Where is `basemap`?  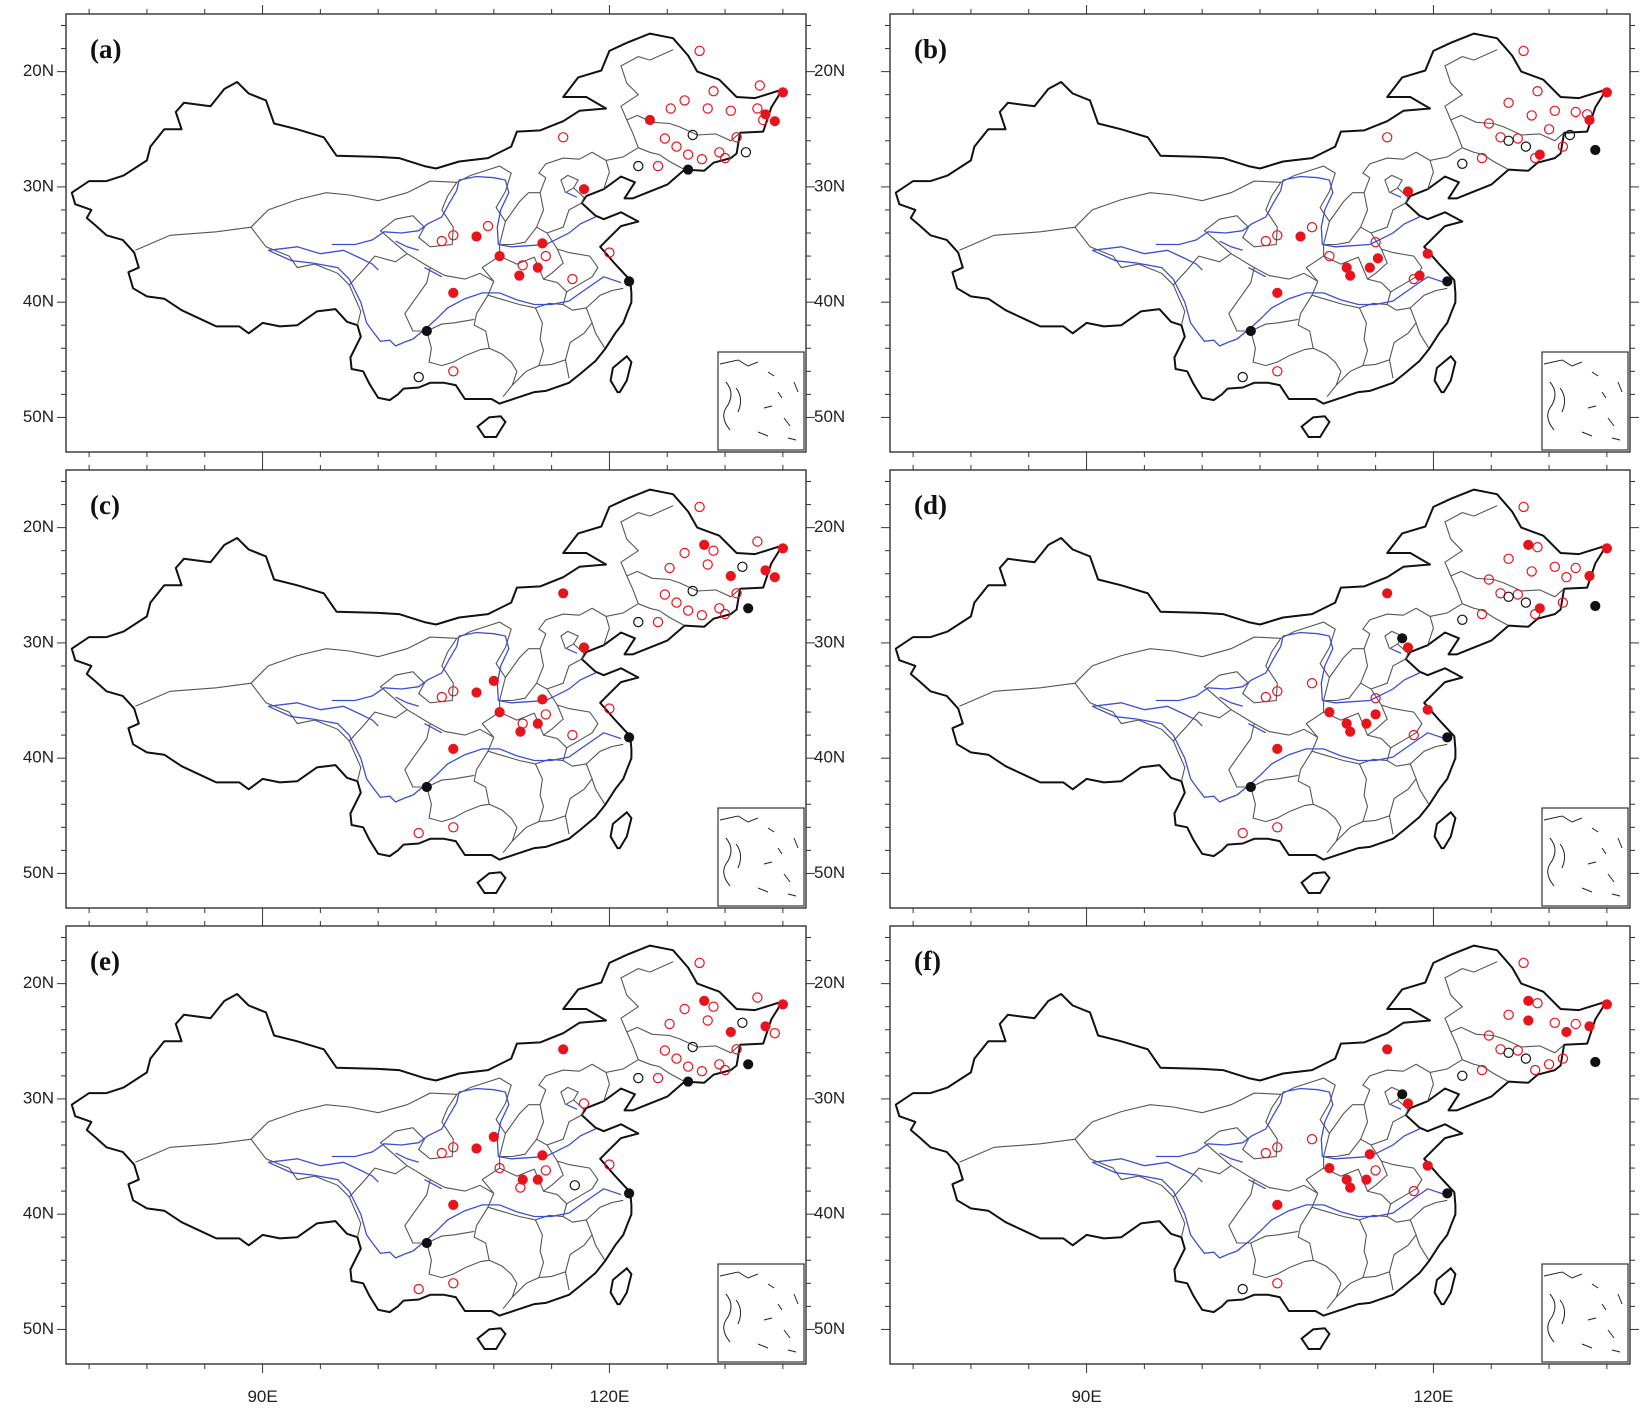 basemap is located at coordinates (1251, 691).